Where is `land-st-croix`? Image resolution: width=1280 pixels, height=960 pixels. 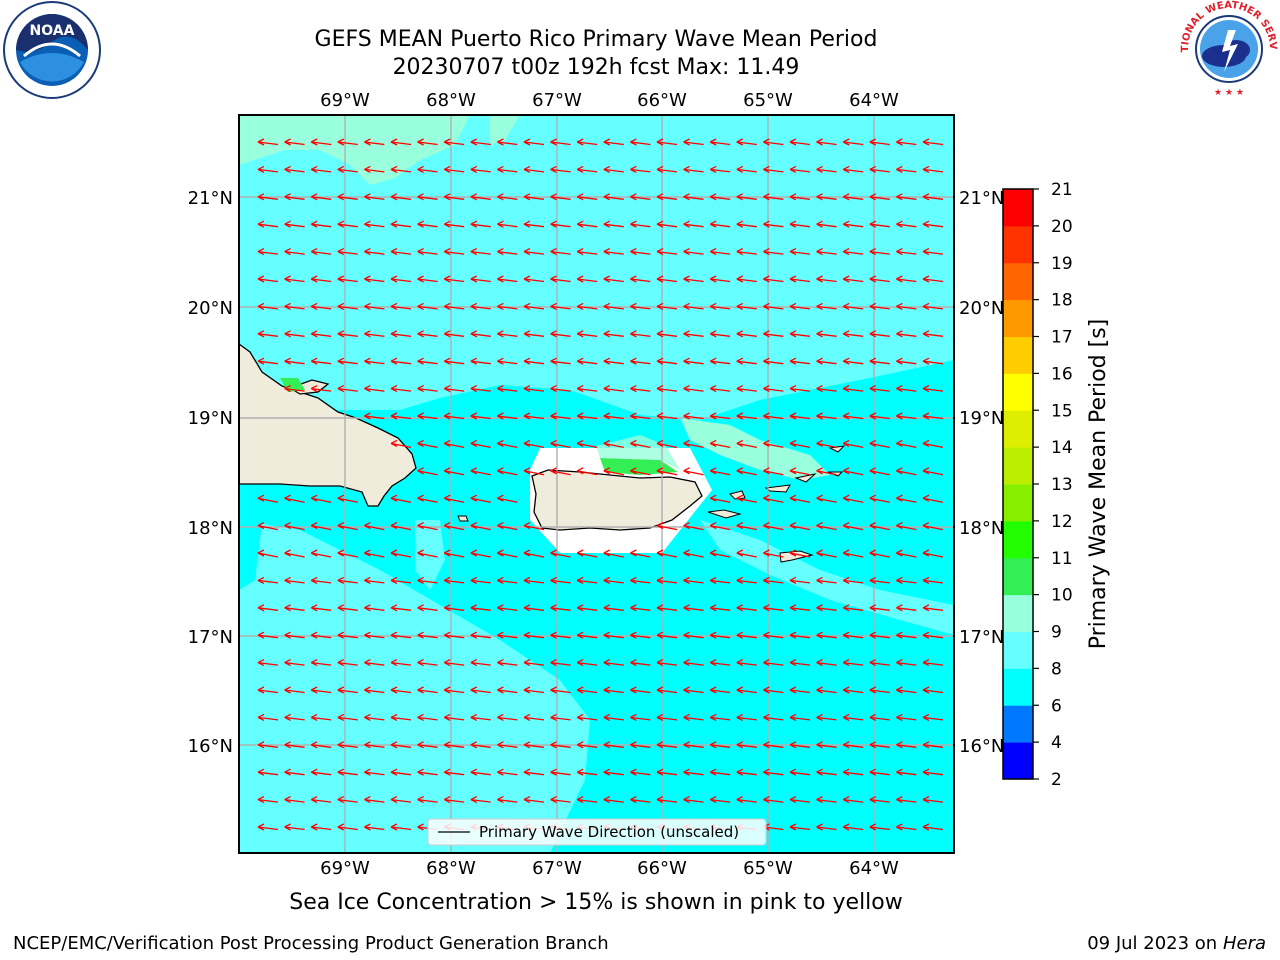 land-st-croix is located at coordinates (796, 556).